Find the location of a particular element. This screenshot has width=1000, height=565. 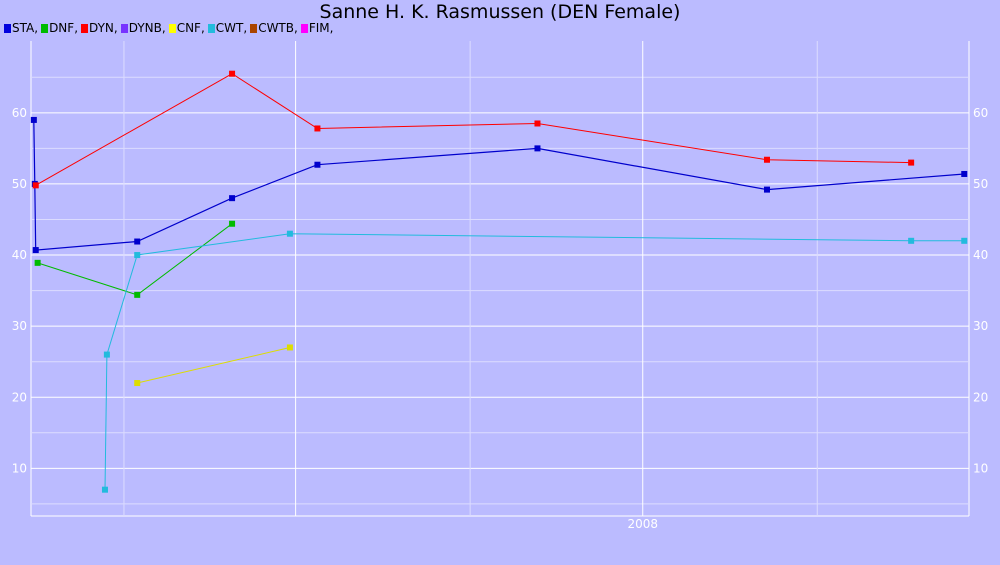

y-tick-label-left: 50 is located at coordinates (19, 184).